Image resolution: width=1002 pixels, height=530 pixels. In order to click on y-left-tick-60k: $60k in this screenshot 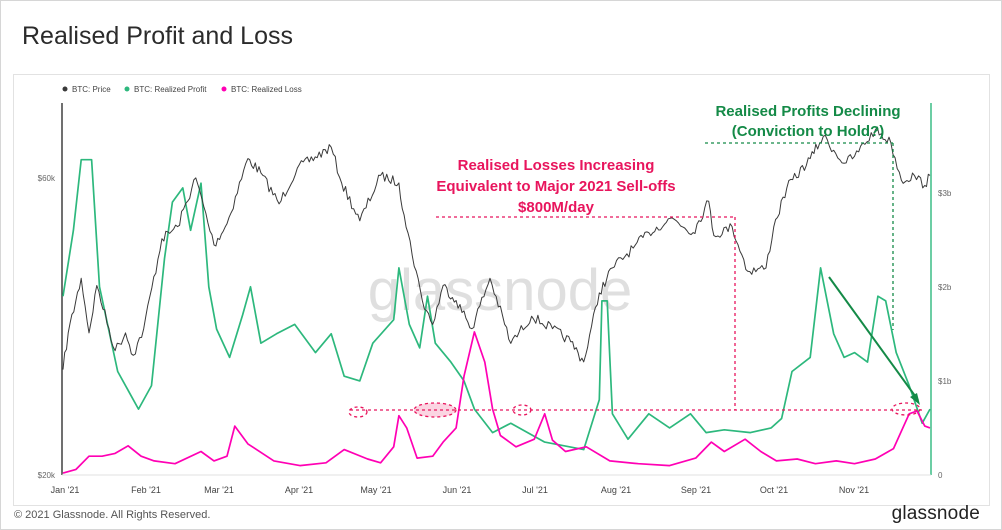, I will do `click(47, 178)`.